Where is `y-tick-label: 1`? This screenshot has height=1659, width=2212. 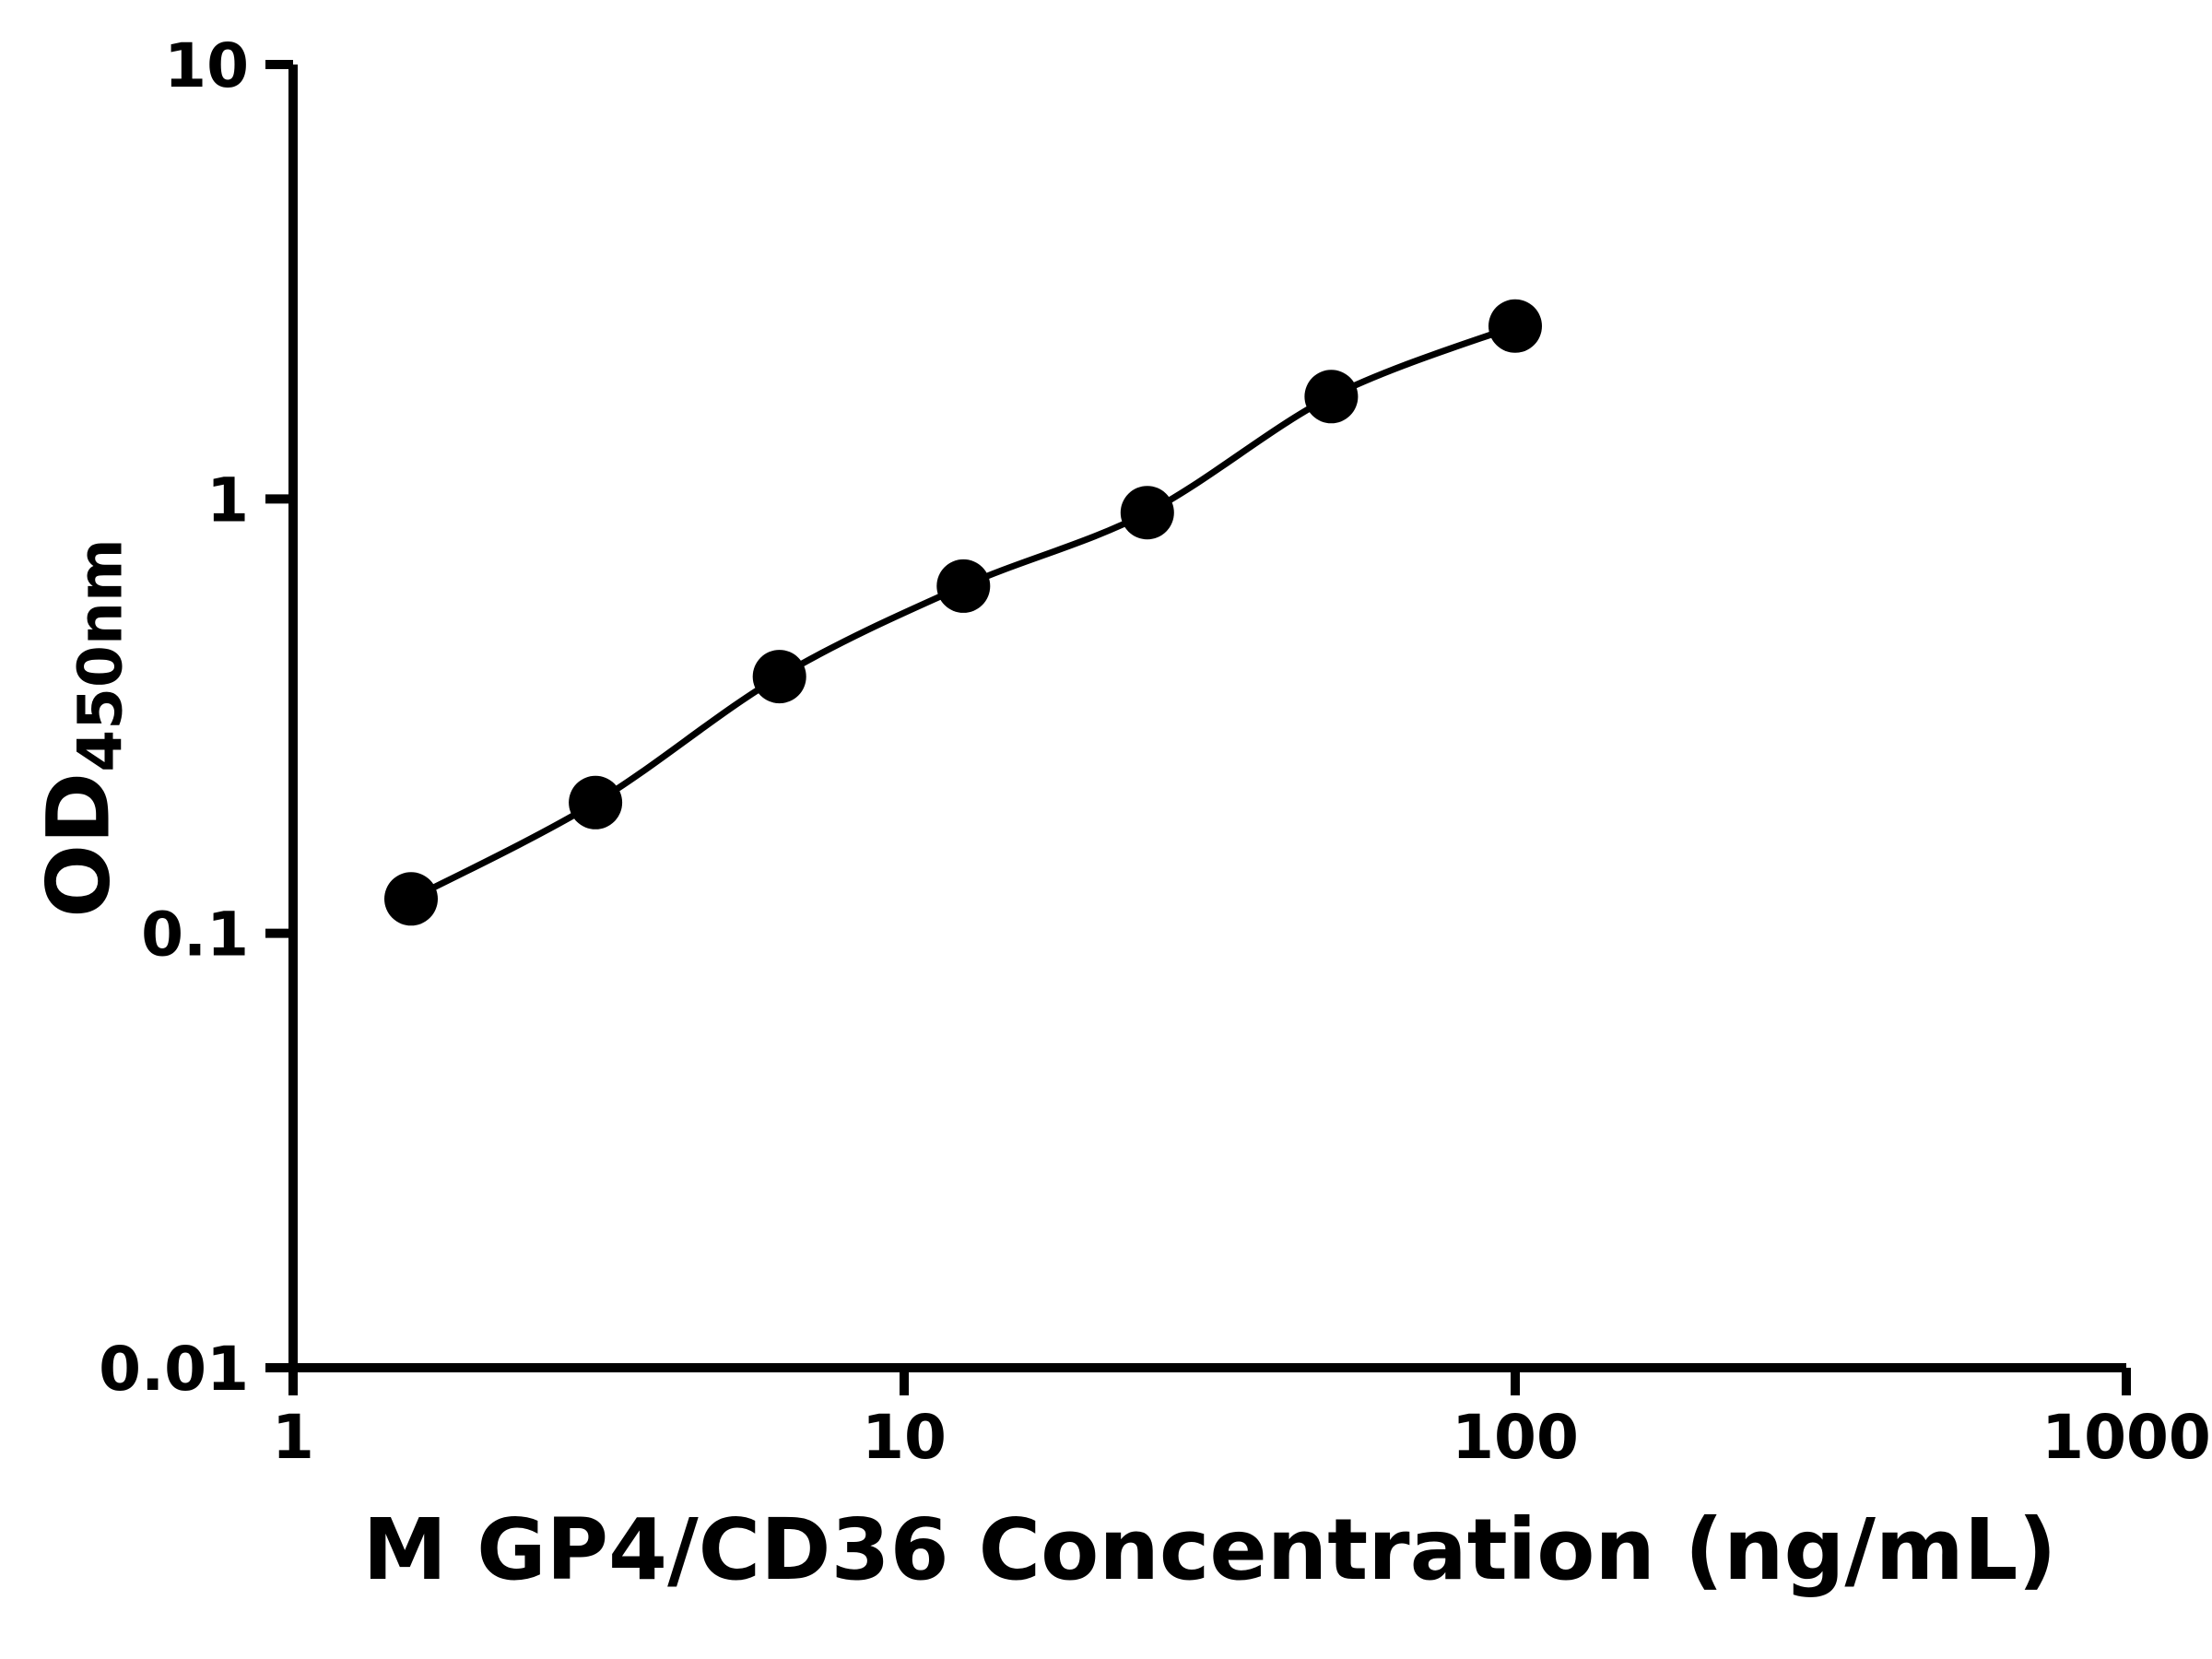
y-tick-label: 1 is located at coordinates (227, 500).